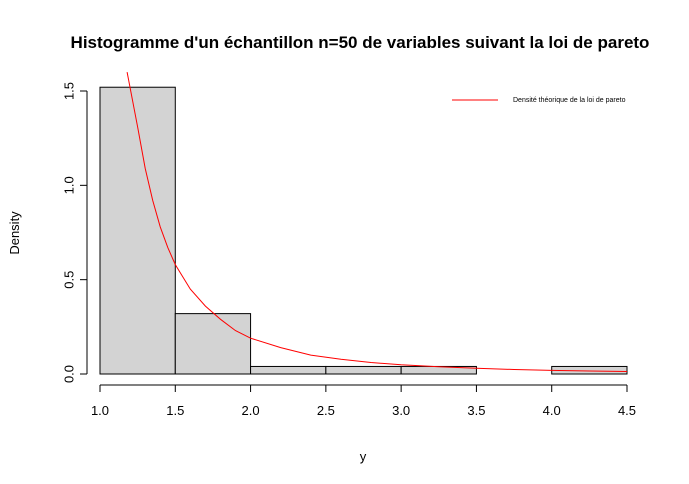 Image resolution: width=689 pixels, height=484 pixels. I want to click on x-tick-label-7: 4.5, so click(627, 410).